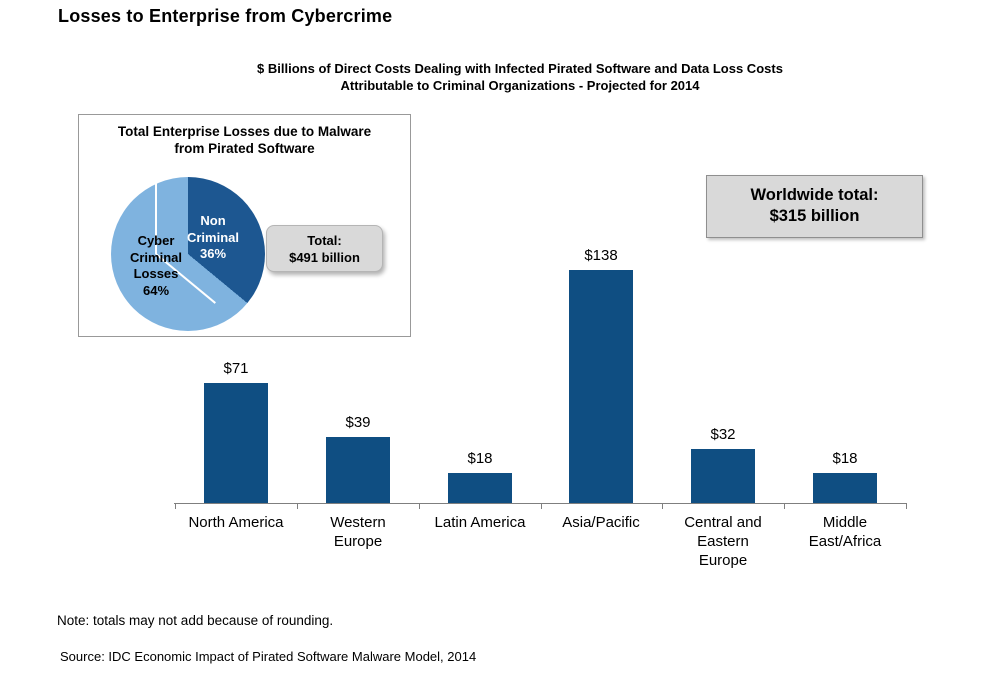 The height and width of the screenshot is (675, 985). What do you see at coordinates (814, 216) in the screenshot?
I see `worldwide-total-value: $315 billion` at bounding box center [814, 216].